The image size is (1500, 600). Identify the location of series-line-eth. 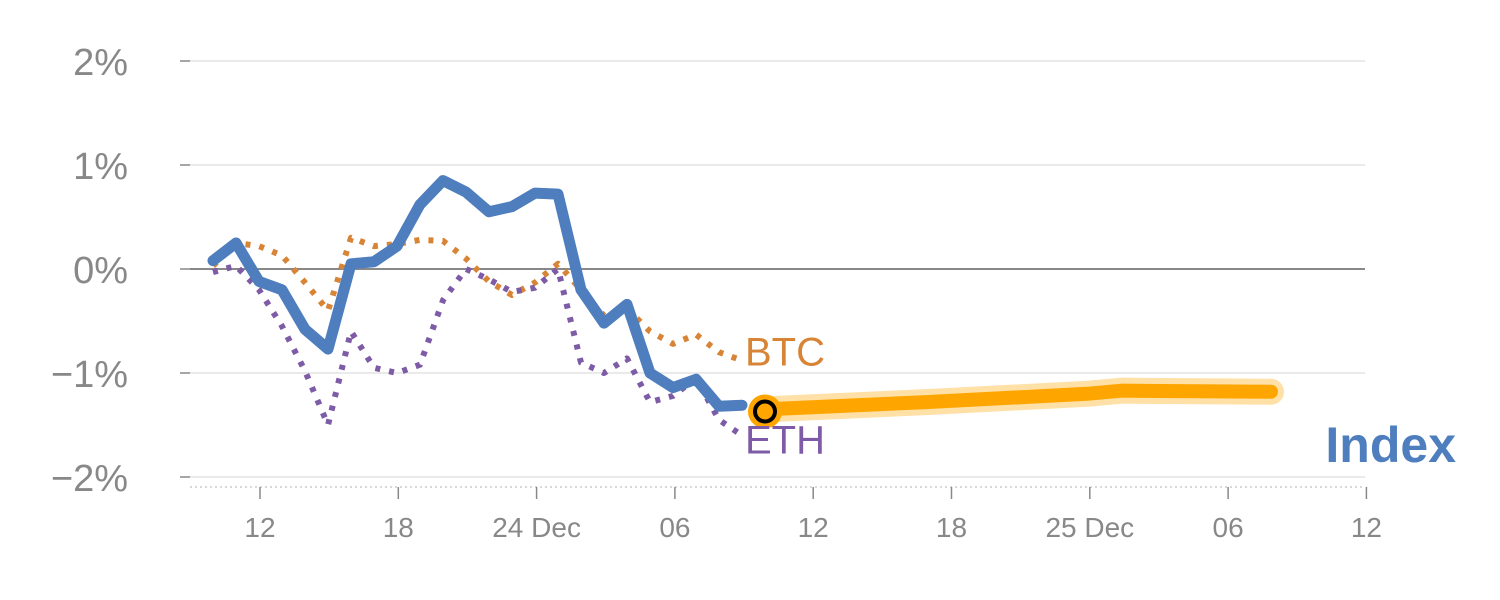
(478, 350).